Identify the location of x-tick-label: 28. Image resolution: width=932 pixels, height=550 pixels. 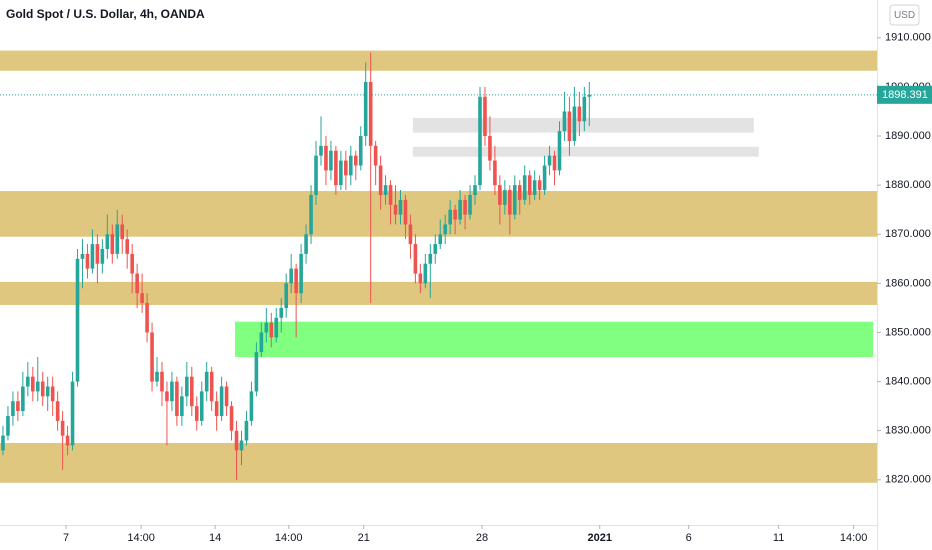
(482, 538).